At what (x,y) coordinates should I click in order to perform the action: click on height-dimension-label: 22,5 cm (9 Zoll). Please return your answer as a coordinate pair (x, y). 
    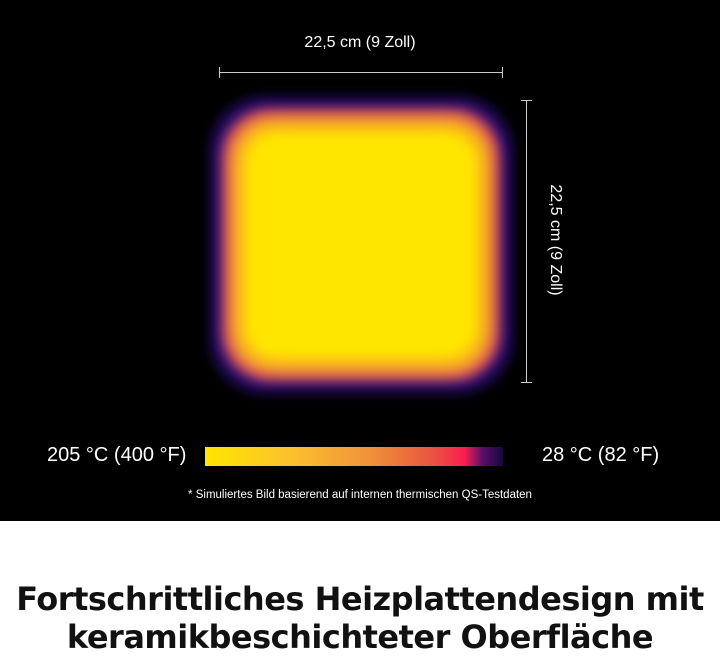
    Looking at the image, I should click on (555, 240).